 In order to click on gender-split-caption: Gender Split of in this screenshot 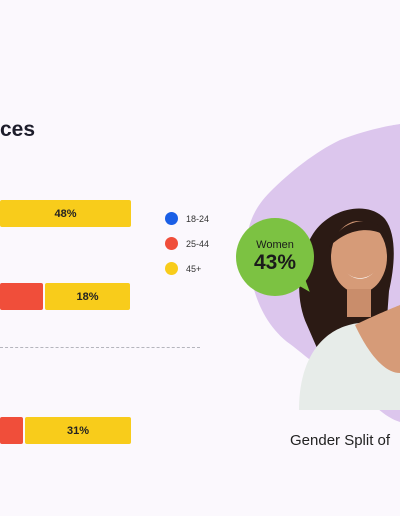, I will do `click(340, 440)`.